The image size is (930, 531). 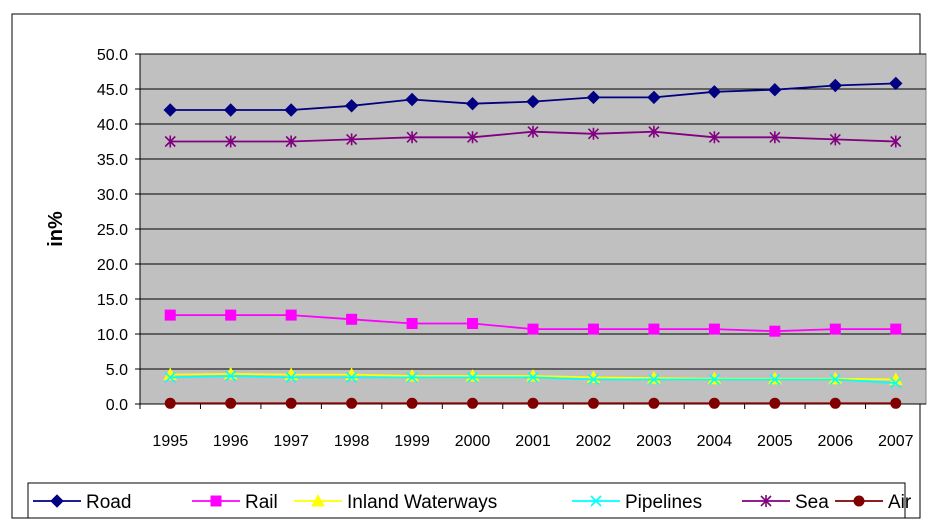 What do you see at coordinates (291, 441) in the screenshot?
I see `x-tick-label: 1997` at bounding box center [291, 441].